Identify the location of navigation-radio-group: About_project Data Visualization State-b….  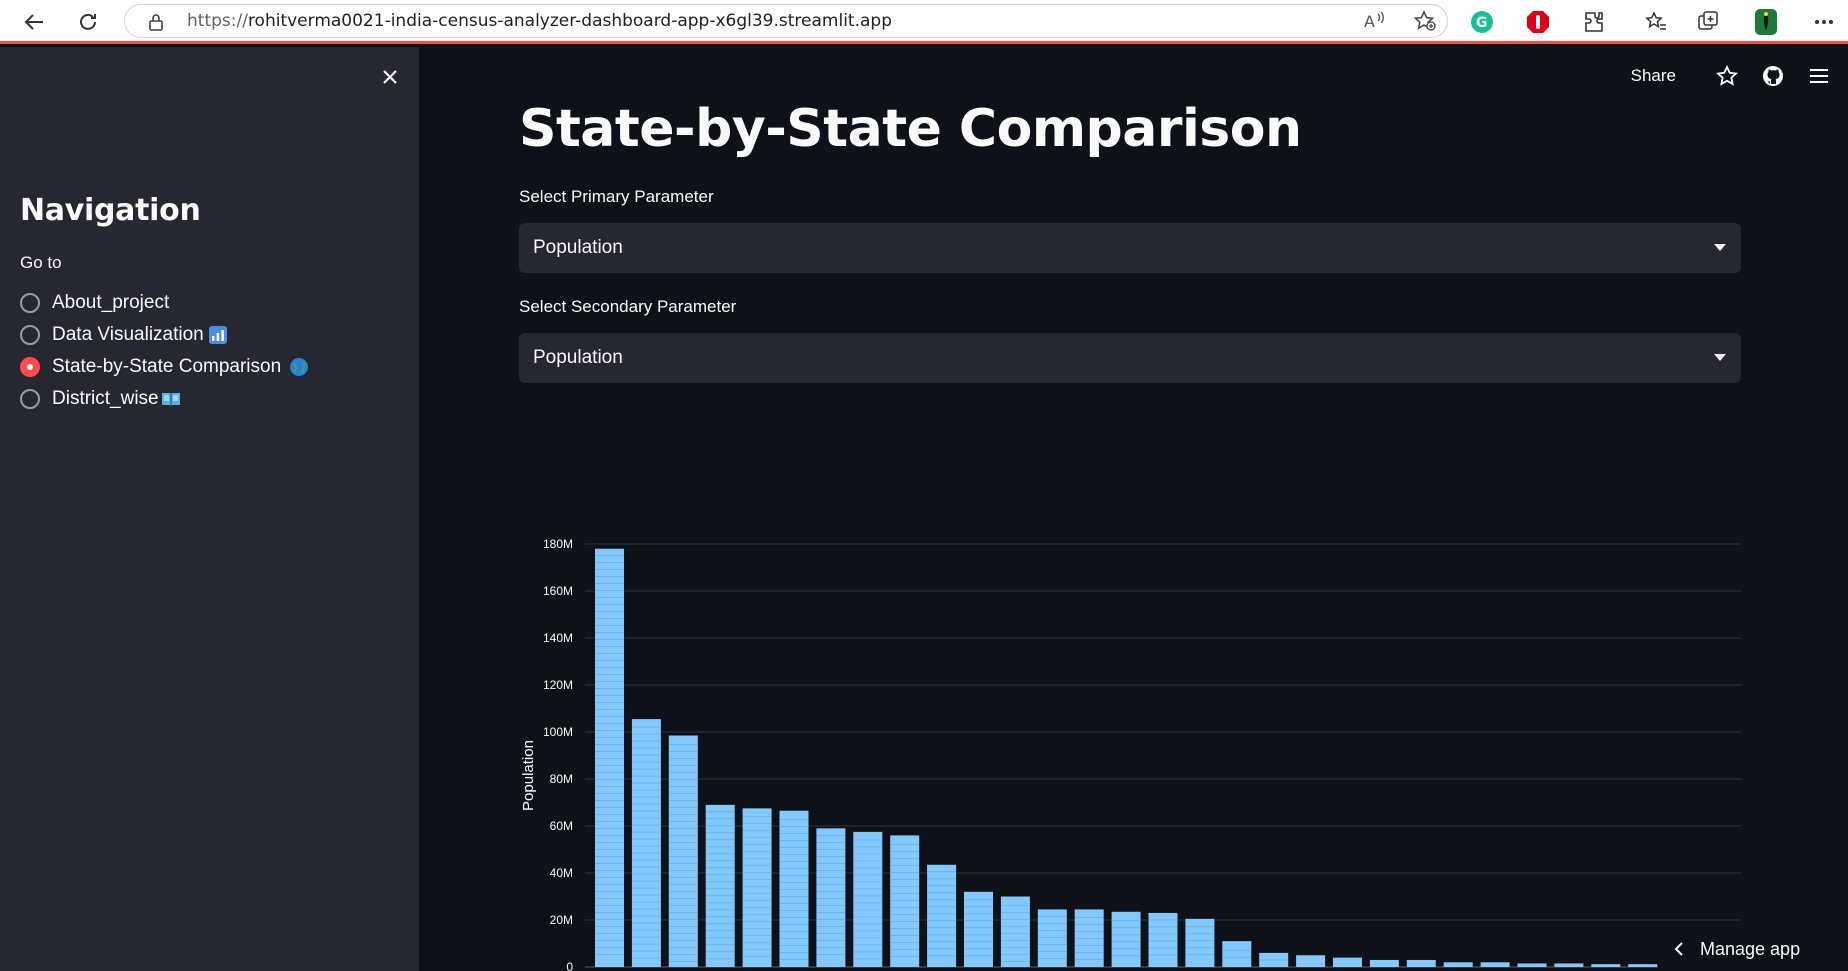
(164, 351).